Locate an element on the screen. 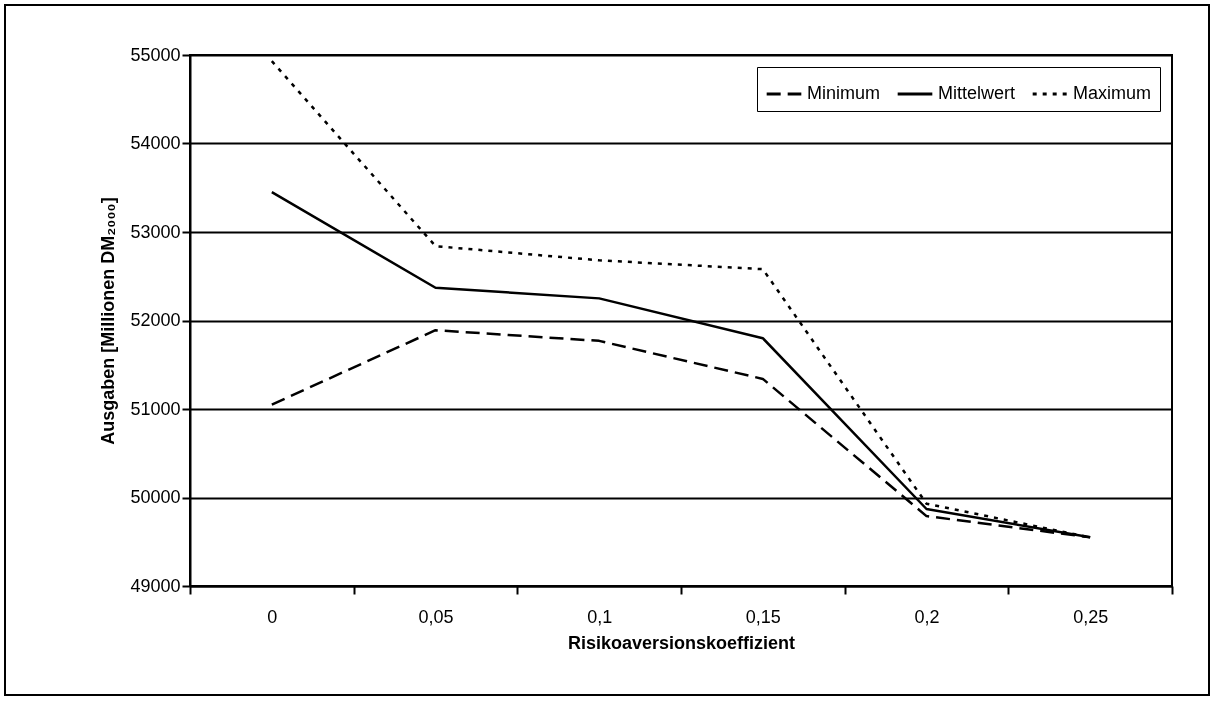 This screenshot has width=1218, height=704. x-tick-label: 0,15 is located at coordinates (763, 616).